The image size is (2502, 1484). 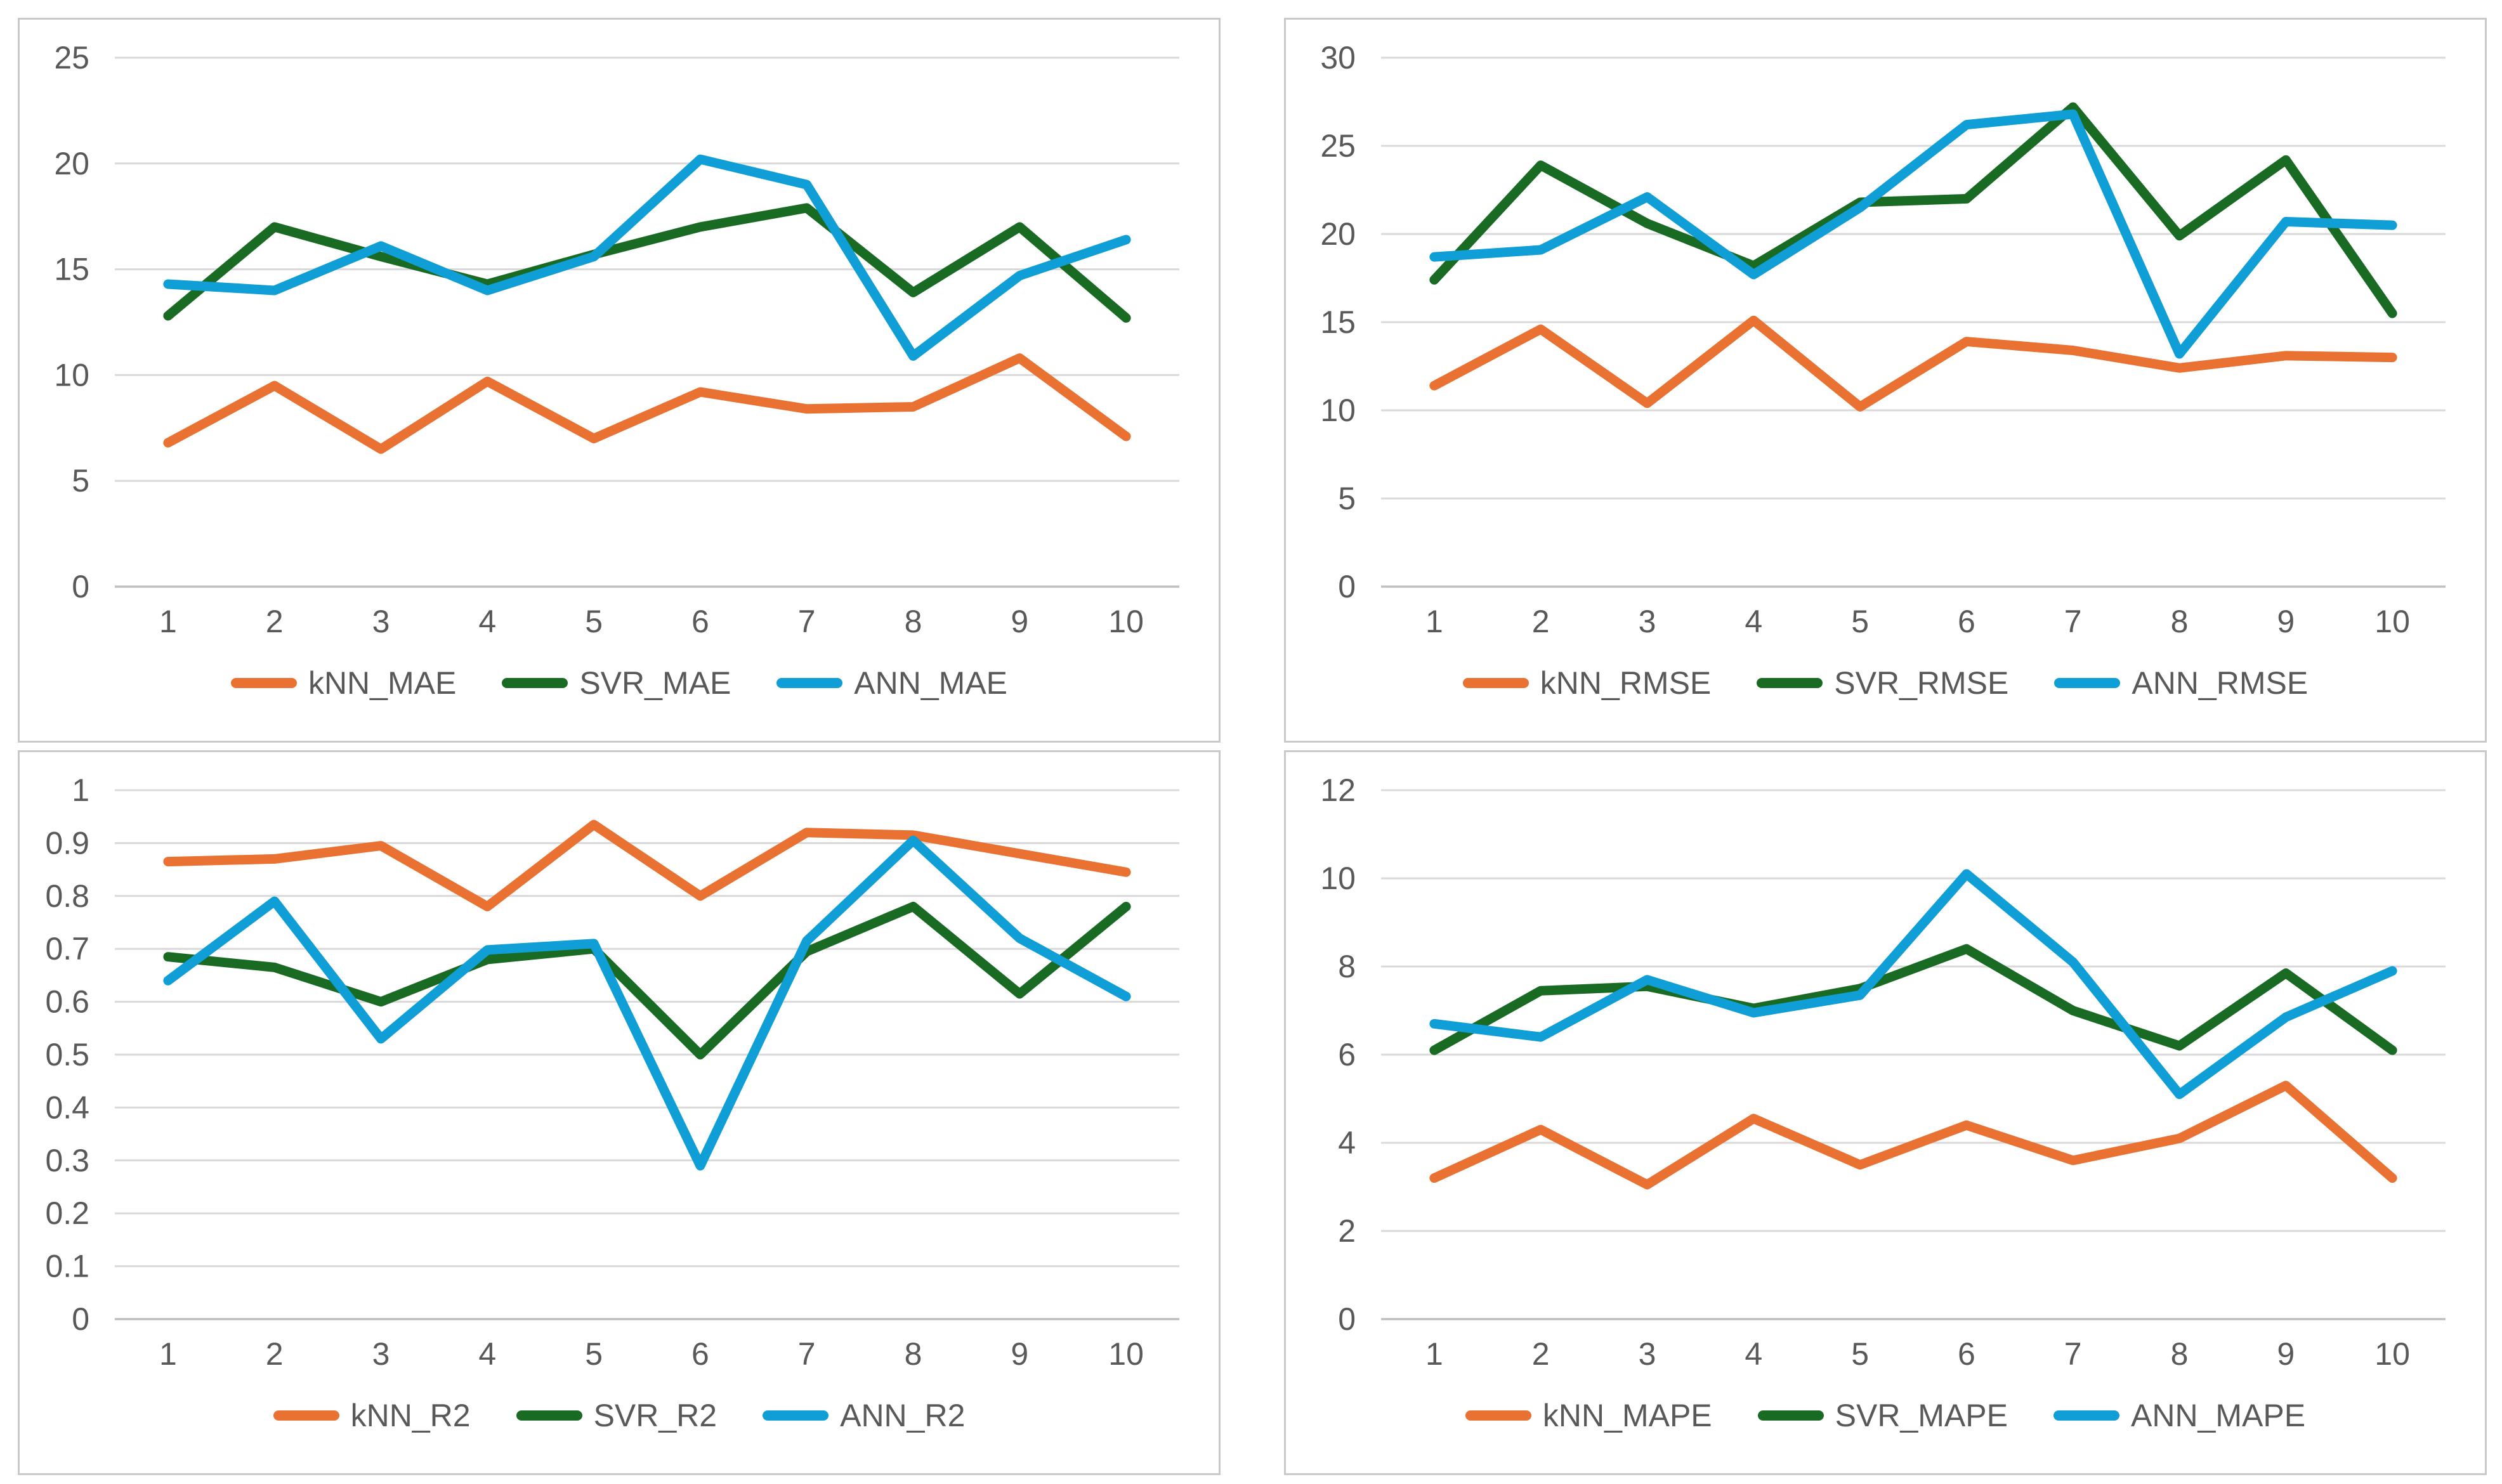 I want to click on y-tick-label: 0.9, so click(x=67, y=843).